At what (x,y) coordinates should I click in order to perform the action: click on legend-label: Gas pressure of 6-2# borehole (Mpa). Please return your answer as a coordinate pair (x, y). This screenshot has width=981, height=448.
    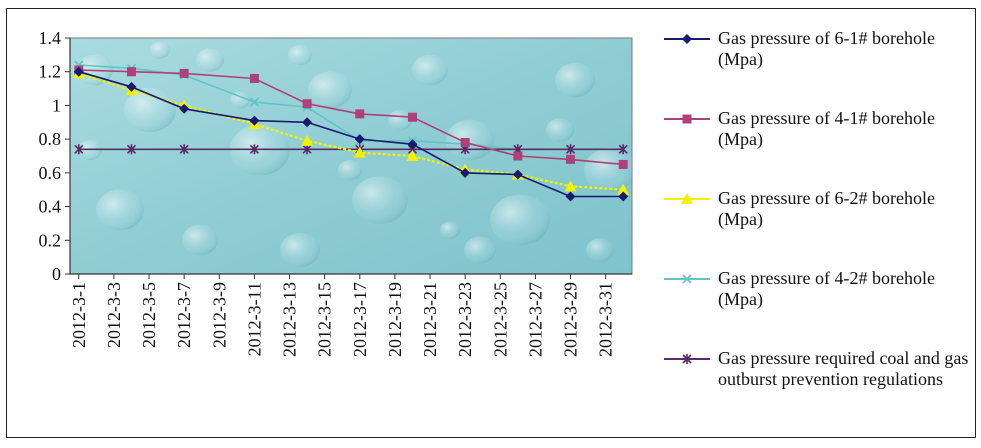
    Looking at the image, I should click on (826, 208).